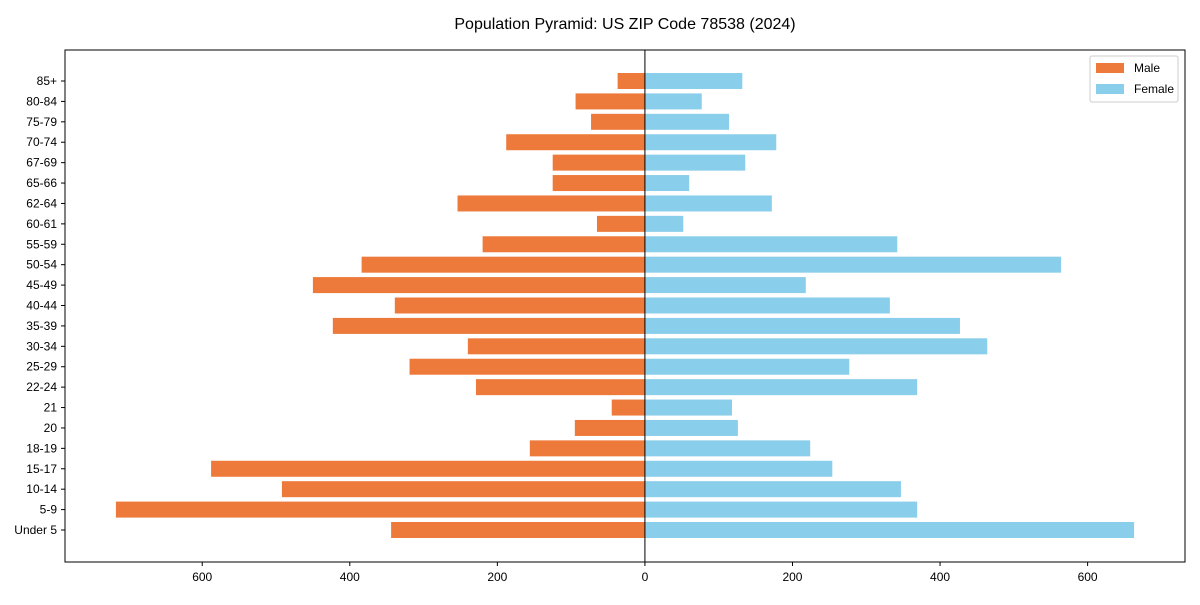 The image size is (1200, 605). What do you see at coordinates (47, 81) in the screenshot?
I see `y-tick-label: 85+` at bounding box center [47, 81].